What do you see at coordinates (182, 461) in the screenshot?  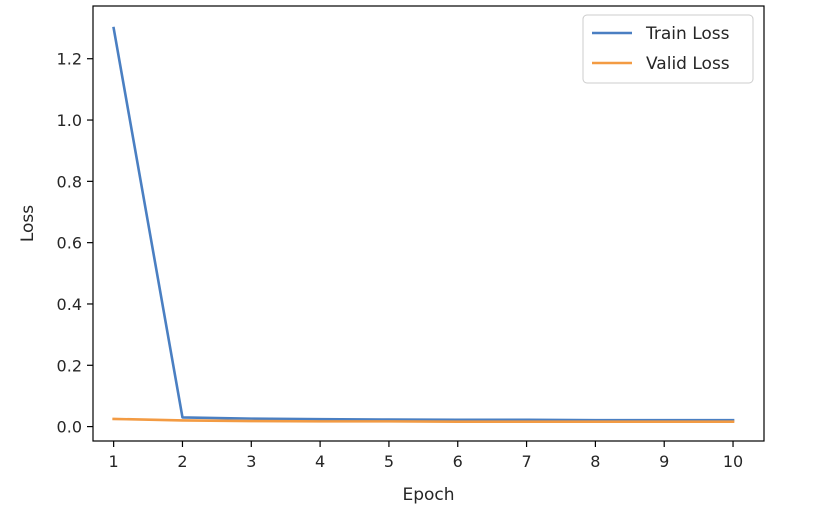 I see `x-tick-label: 2` at bounding box center [182, 461].